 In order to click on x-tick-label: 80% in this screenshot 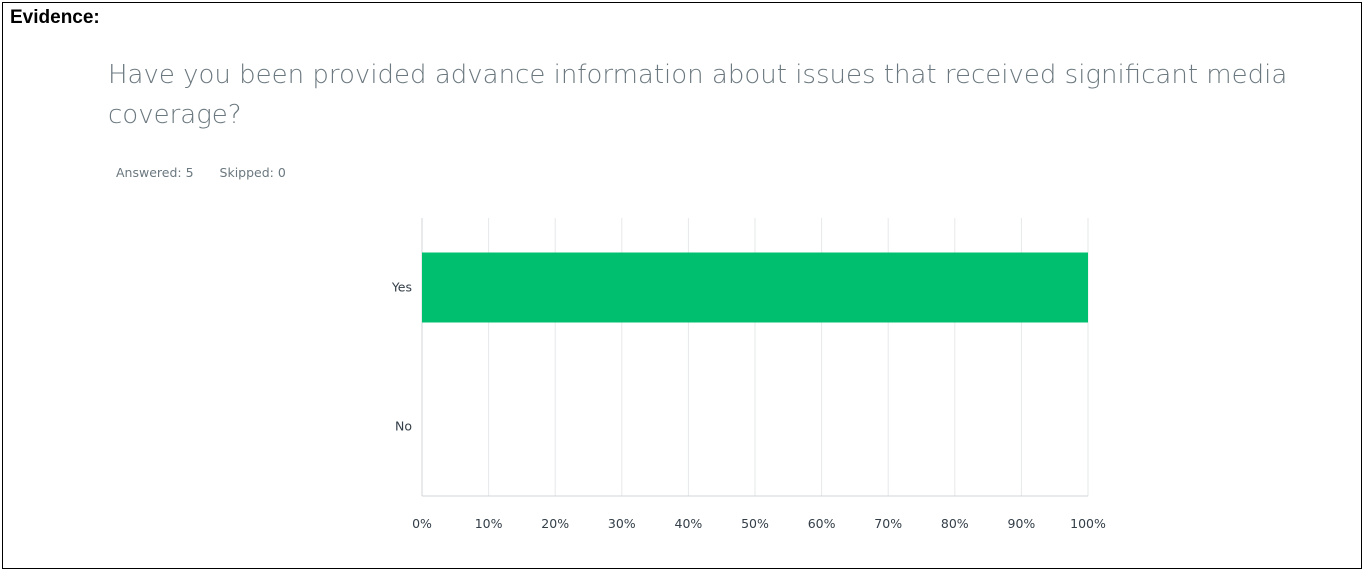, I will do `click(955, 523)`.